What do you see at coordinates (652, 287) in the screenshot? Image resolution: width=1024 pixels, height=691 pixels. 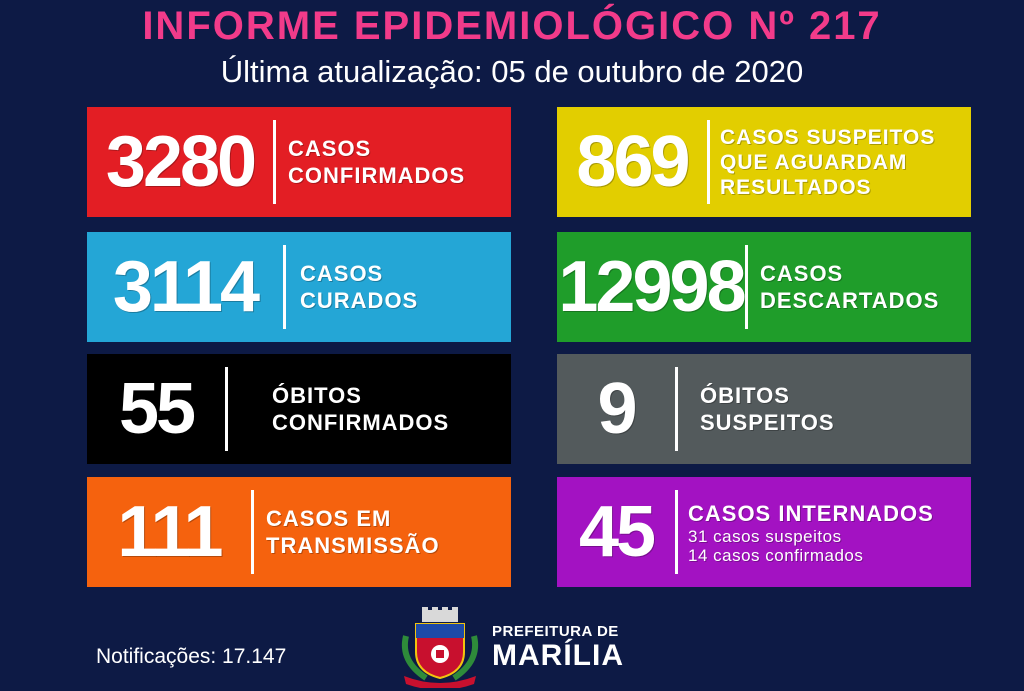 I see `card-value: 12998` at bounding box center [652, 287].